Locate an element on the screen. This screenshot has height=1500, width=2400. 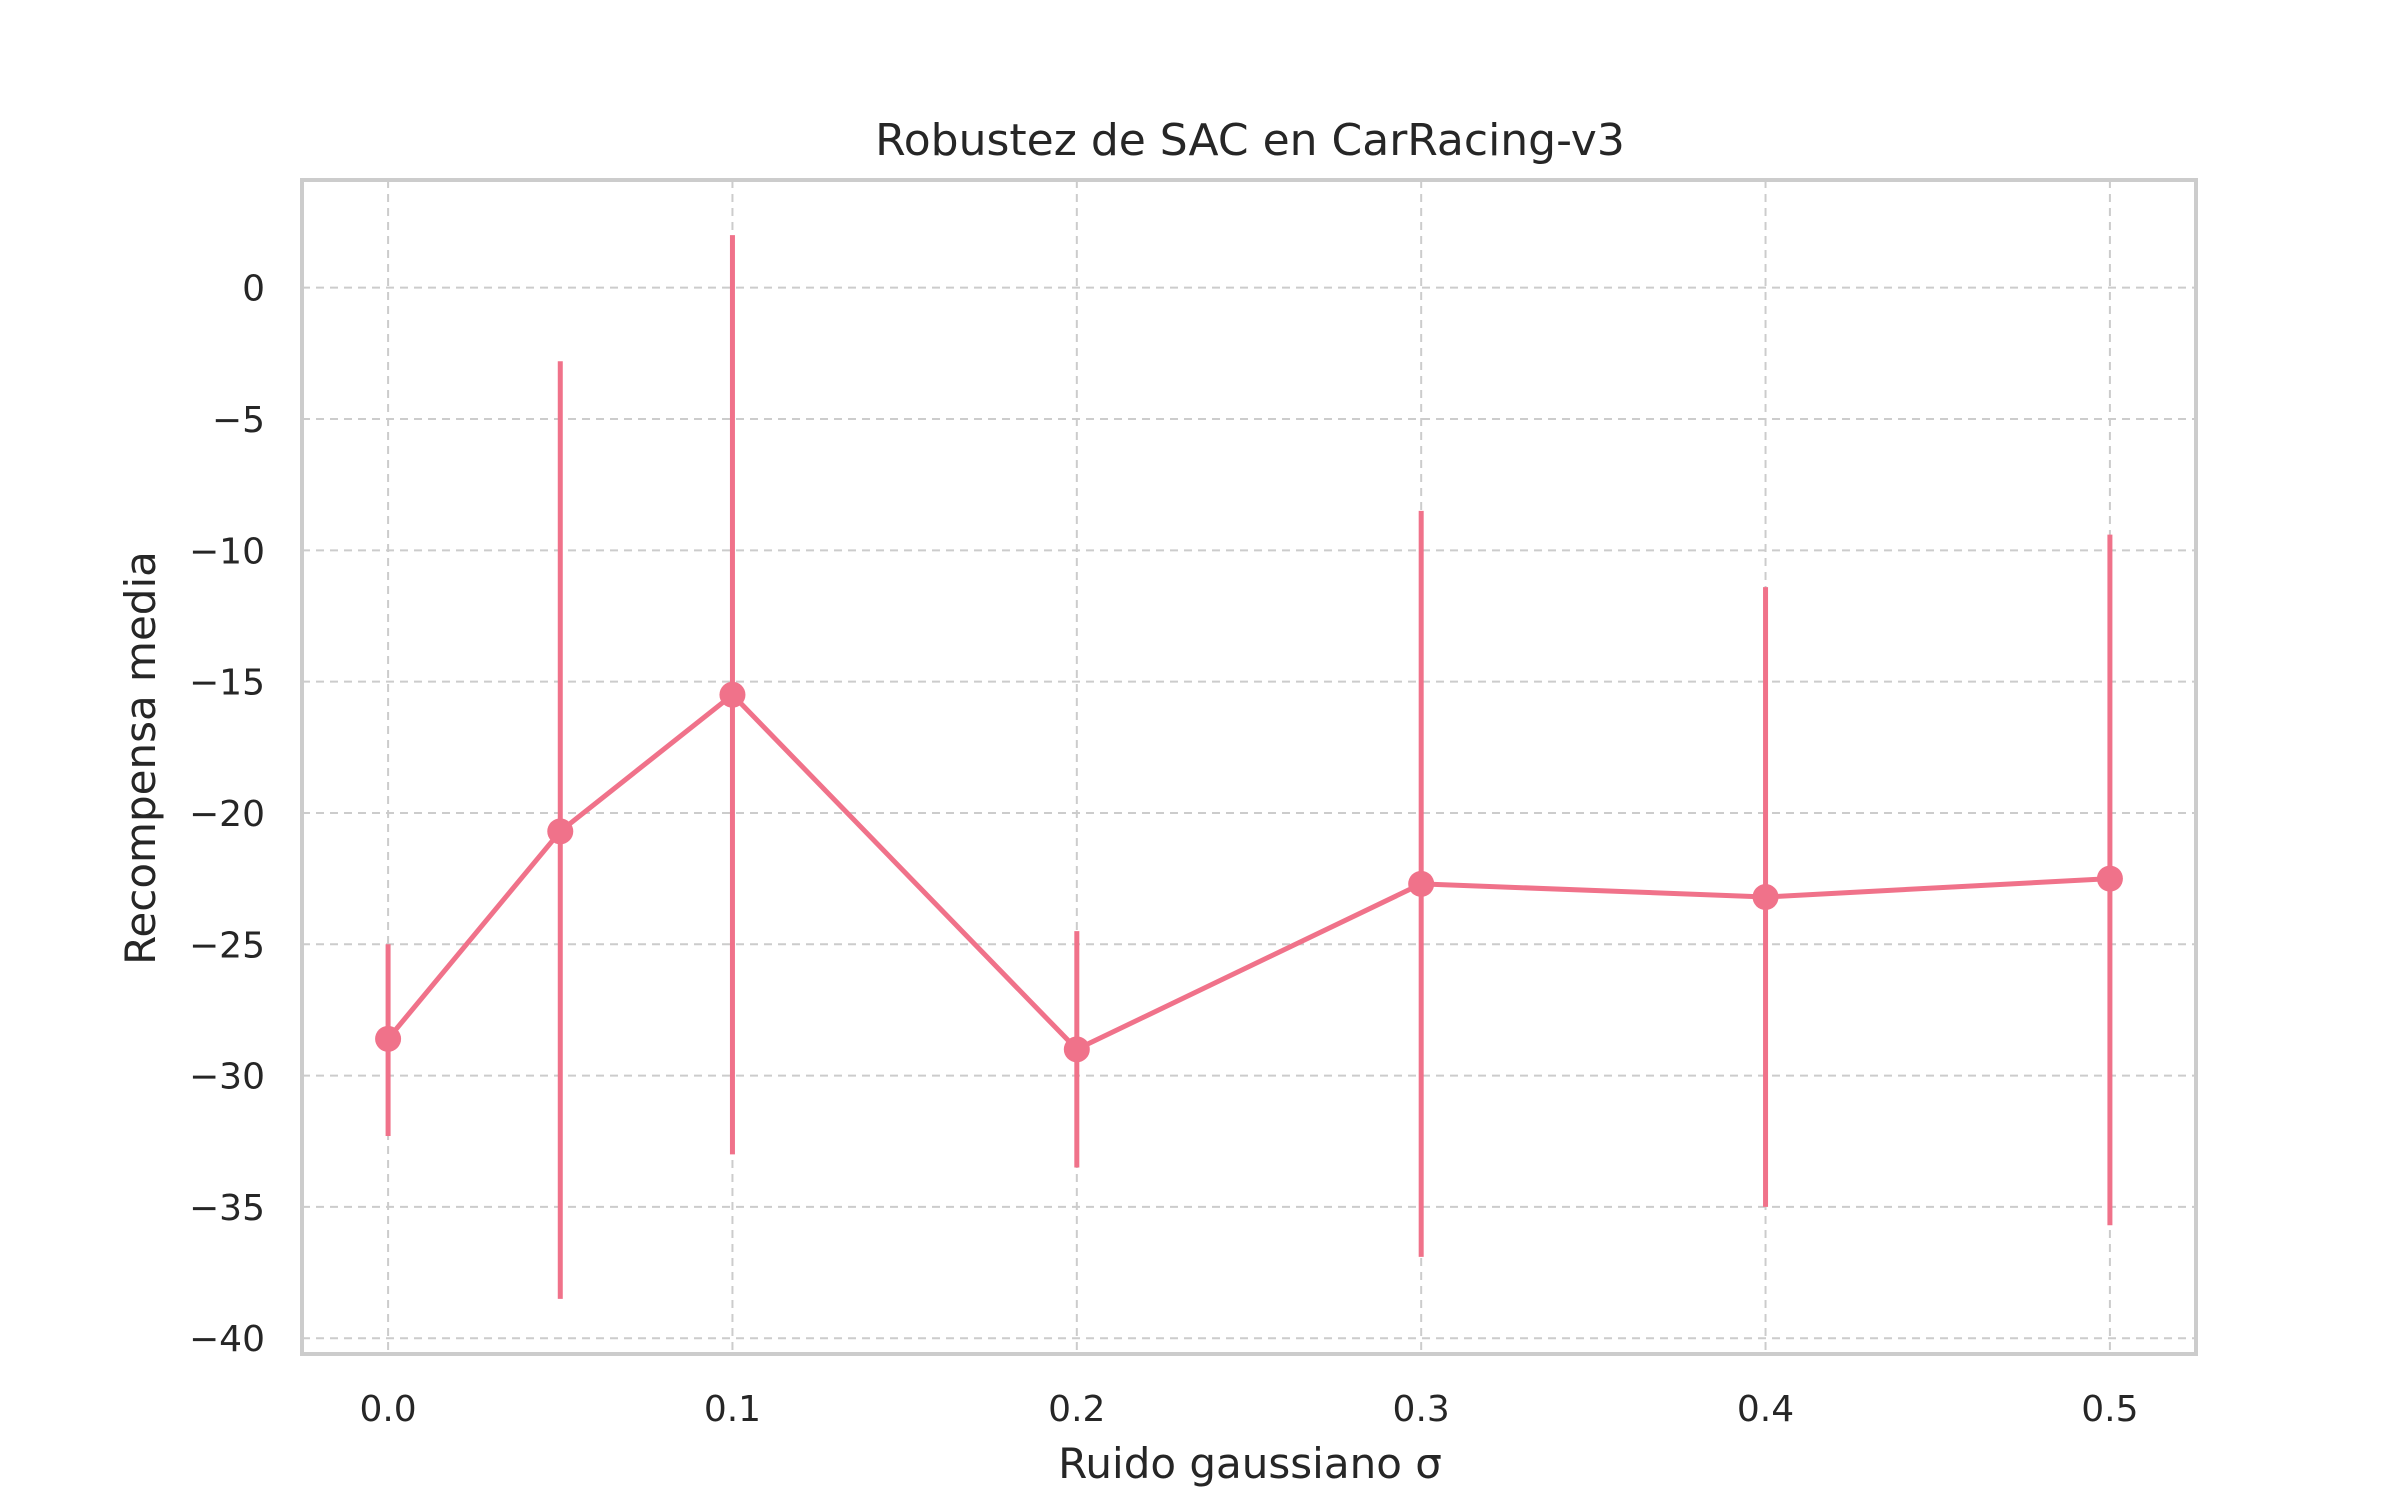
y-tick-label: −30 is located at coordinates (227, 1077).